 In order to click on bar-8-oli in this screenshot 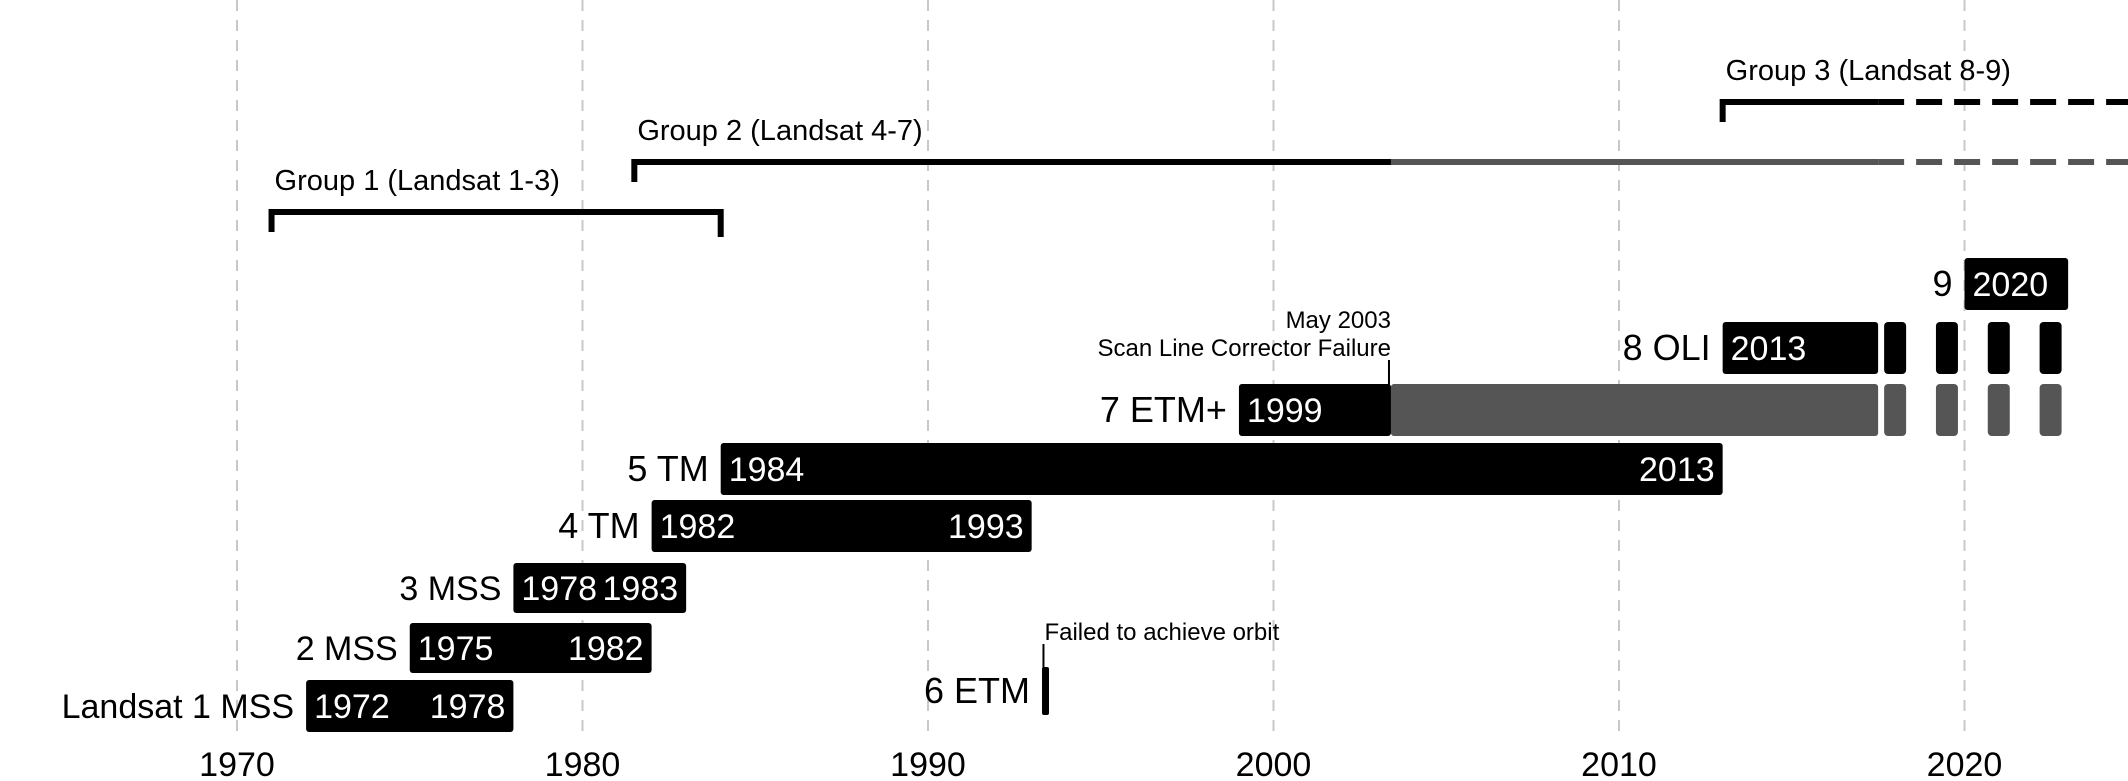, I will do `click(1800, 348)`.